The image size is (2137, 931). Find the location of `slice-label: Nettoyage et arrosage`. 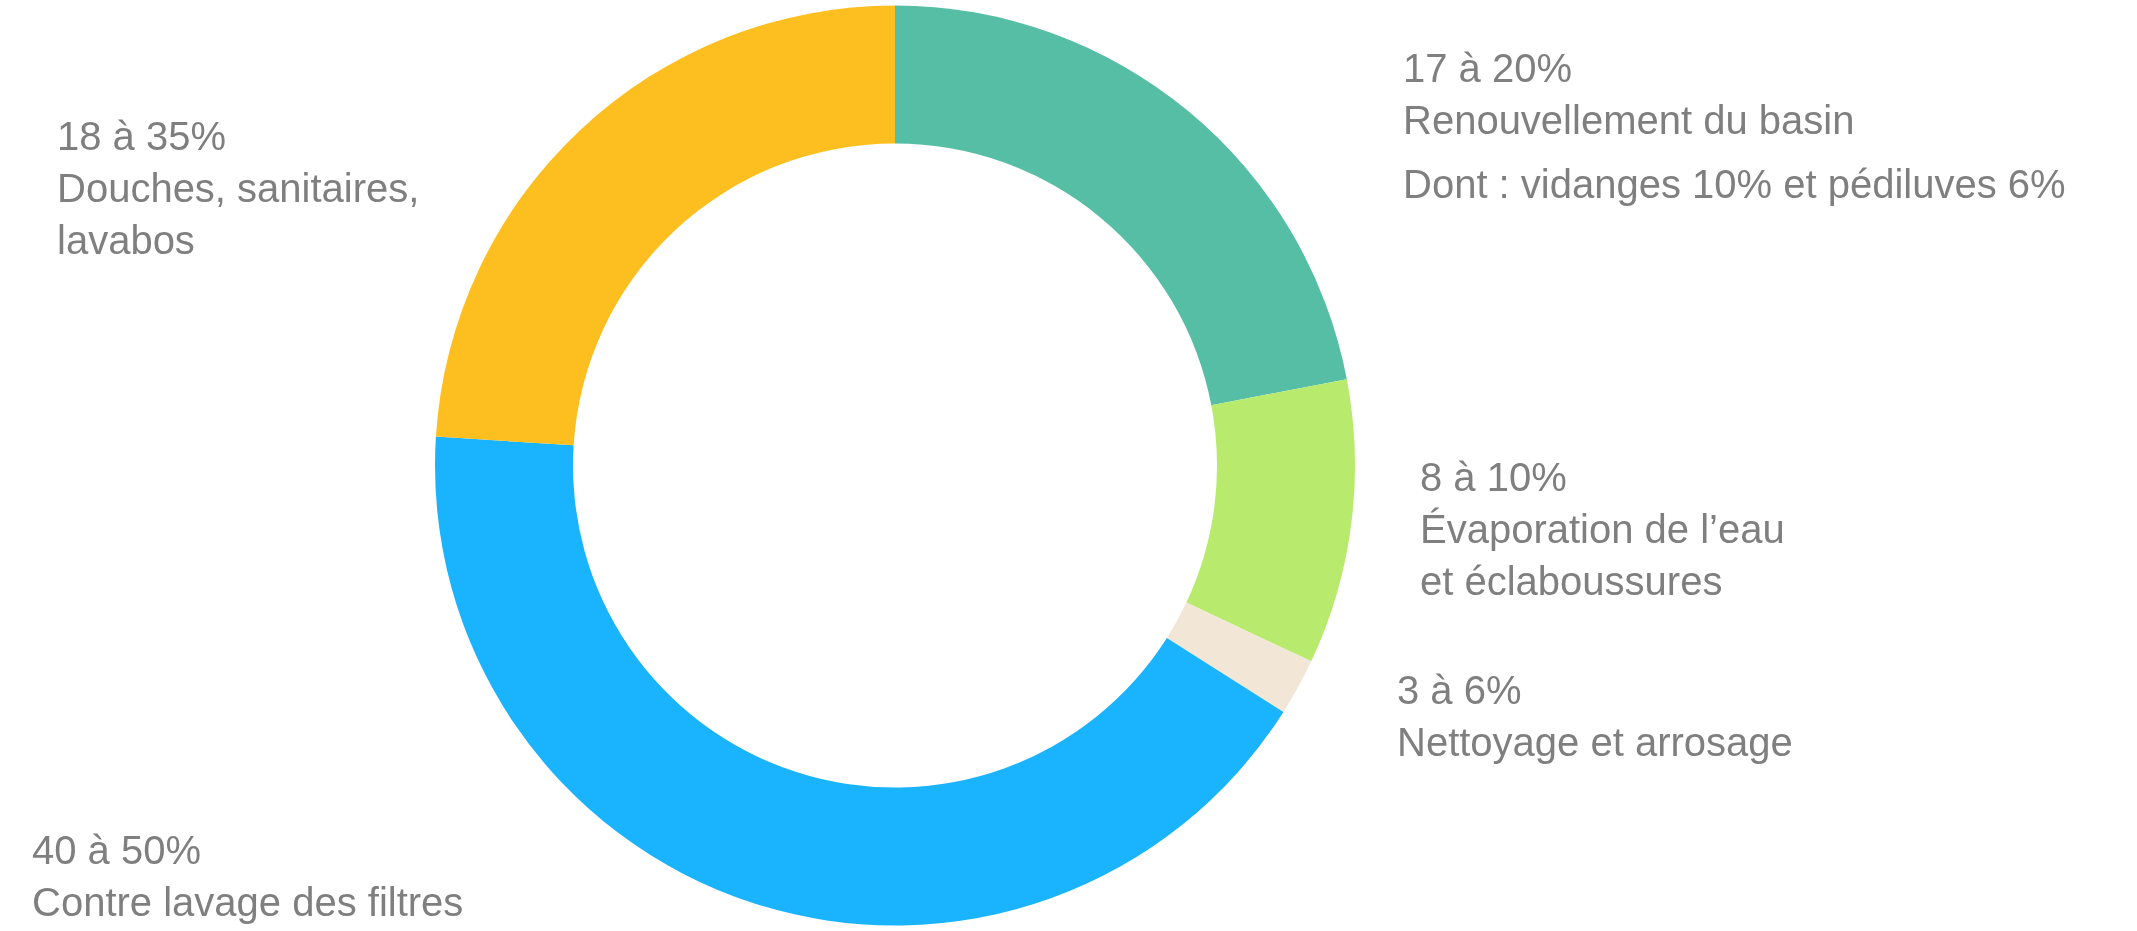

slice-label: Nettoyage et arrosage is located at coordinates (1595, 742).